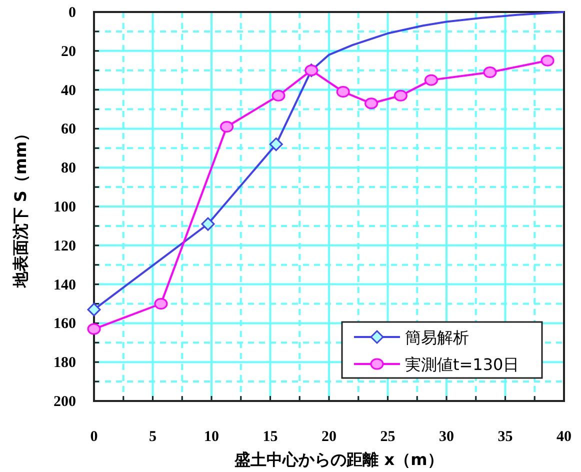  What do you see at coordinates (388, 437) in the screenshot?
I see `x-tick-label: 25` at bounding box center [388, 437].